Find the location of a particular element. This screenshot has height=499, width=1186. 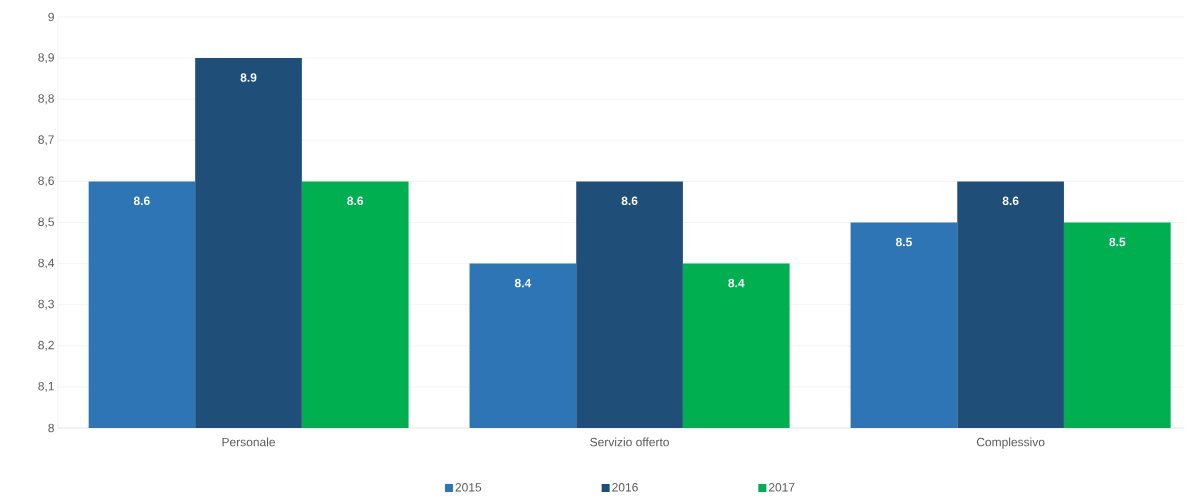

x-tick-label: Personale is located at coordinates (248, 442).